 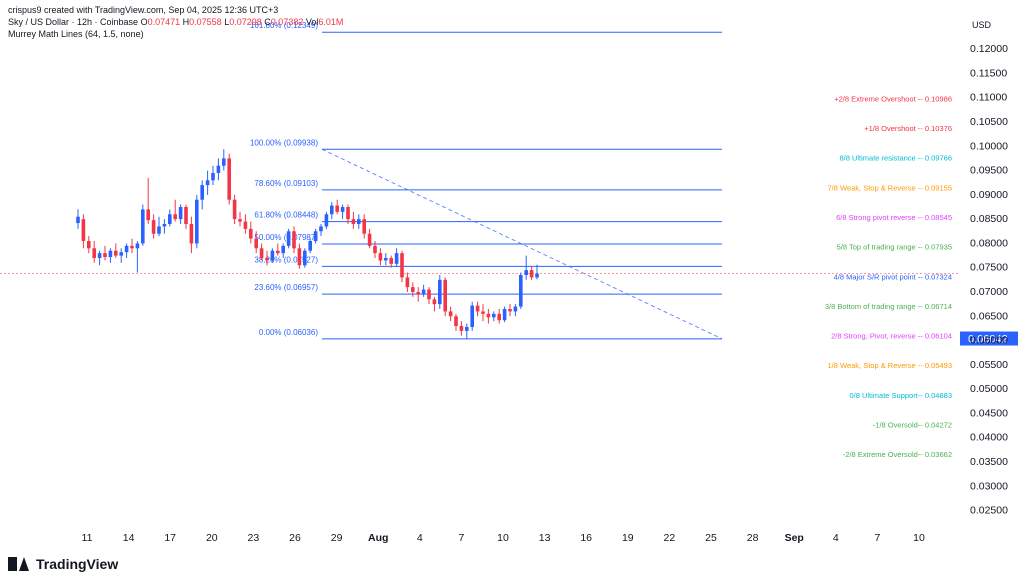 What do you see at coordinates (989, 438) in the screenshot?
I see `y-tick-label: 0.04000` at bounding box center [989, 438].